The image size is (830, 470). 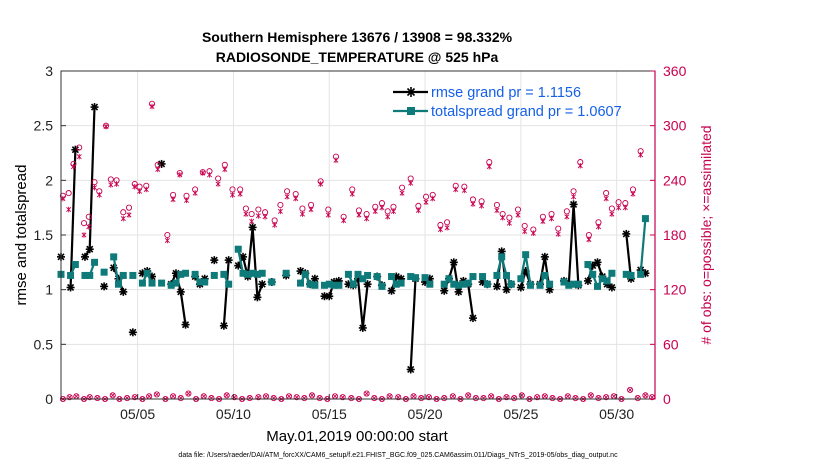 I want to click on legend-rmse-label: rmse grand pr = 1.1156, so click(x=506, y=93).